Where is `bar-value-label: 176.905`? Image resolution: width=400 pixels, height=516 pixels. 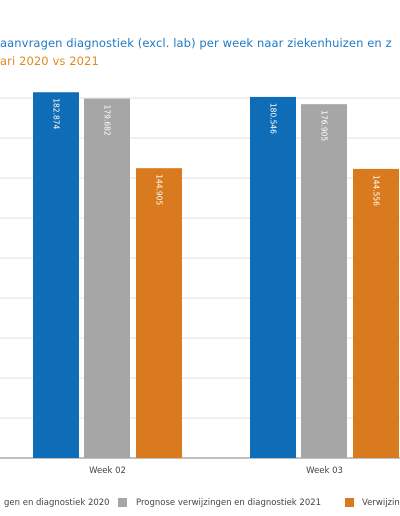
bar-value-label: 176.905 is located at coordinates (324, 125).